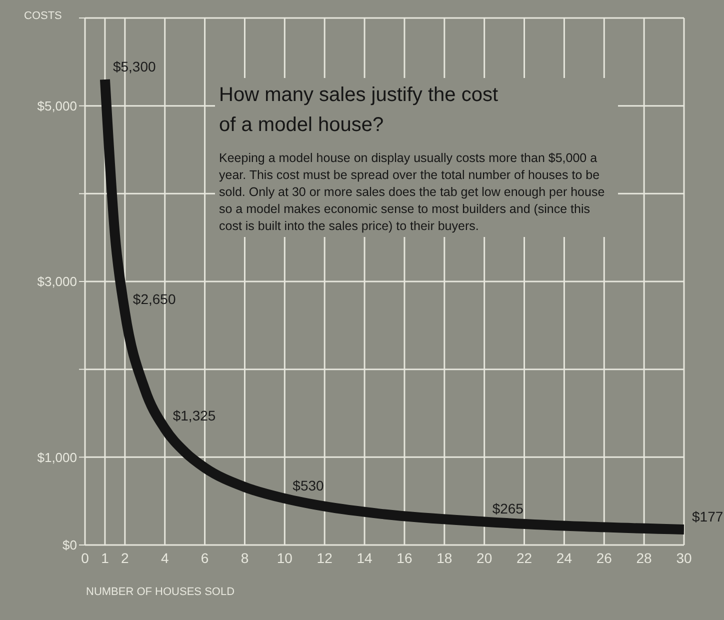 The height and width of the screenshot is (620, 724). I want to click on x-tick-label: 22, so click(524, 558).